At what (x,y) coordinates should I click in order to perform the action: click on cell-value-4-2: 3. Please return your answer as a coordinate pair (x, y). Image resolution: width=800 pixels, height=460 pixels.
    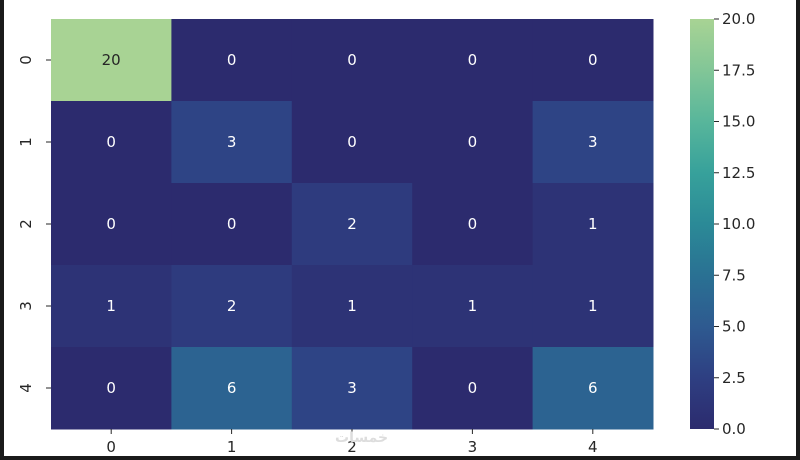
    Looking at the image, I should click on (352, 388).